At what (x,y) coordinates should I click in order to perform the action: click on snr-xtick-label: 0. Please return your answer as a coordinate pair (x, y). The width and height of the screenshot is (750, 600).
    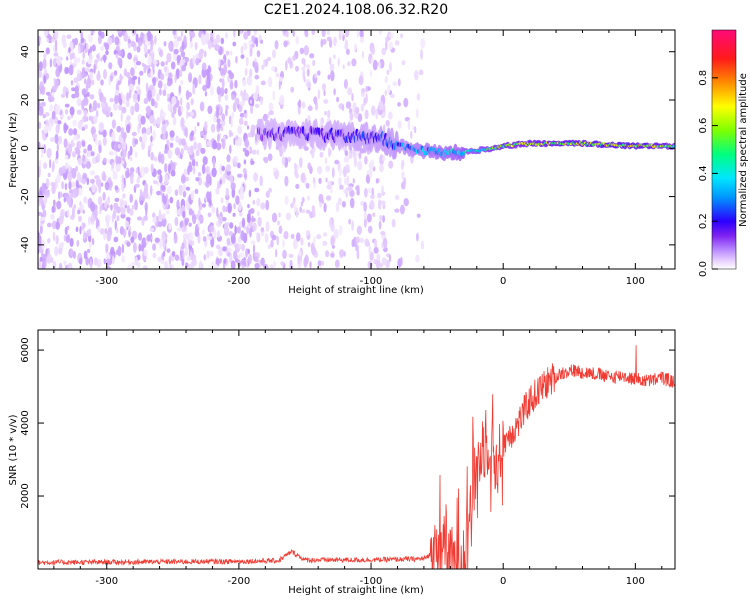
    Looking at the image, I should click on (503, 581).